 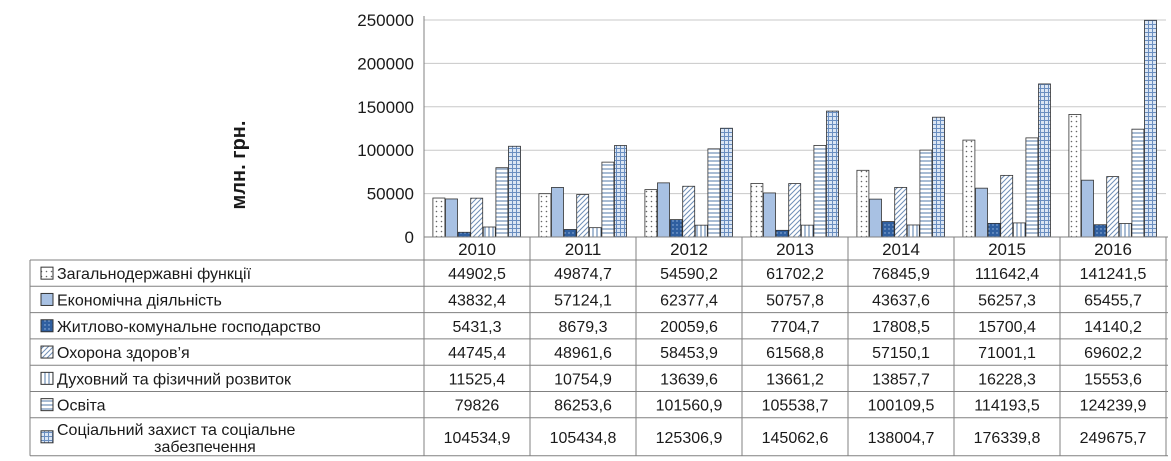 I want to click on legend-swatch-s5, so click(x=47, y=378).